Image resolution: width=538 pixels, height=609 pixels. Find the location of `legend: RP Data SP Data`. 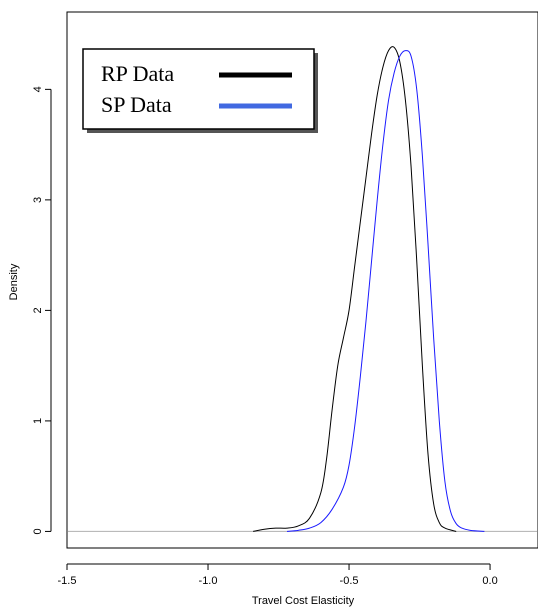

legend: RP Data SP Data is located at coordinates (200, 90).